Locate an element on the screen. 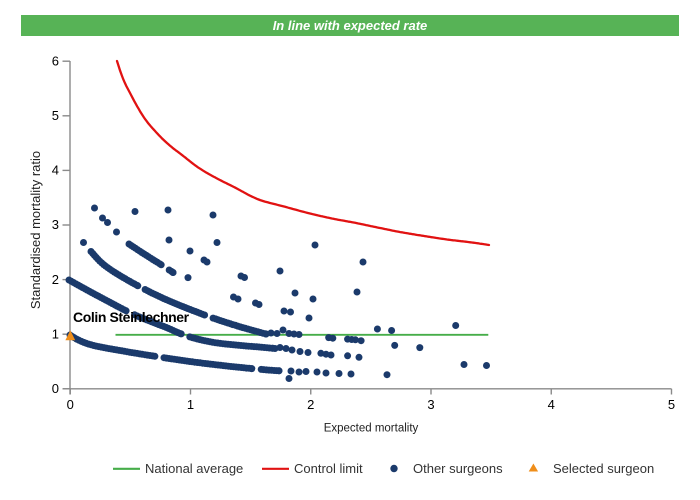 This screenshot has height=500, width=700. svg-text: Other surgeons is located at coordinates (458, 468).